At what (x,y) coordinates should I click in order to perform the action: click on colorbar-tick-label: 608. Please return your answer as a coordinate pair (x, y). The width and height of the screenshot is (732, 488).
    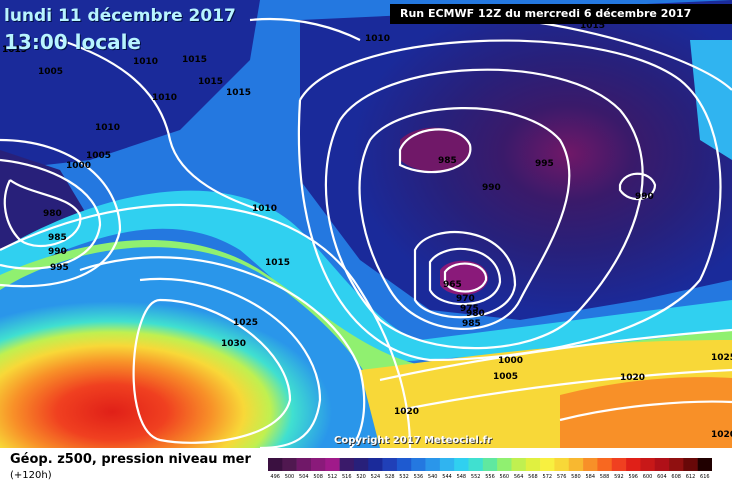
    Looking at the image, I should click on (676, 477).